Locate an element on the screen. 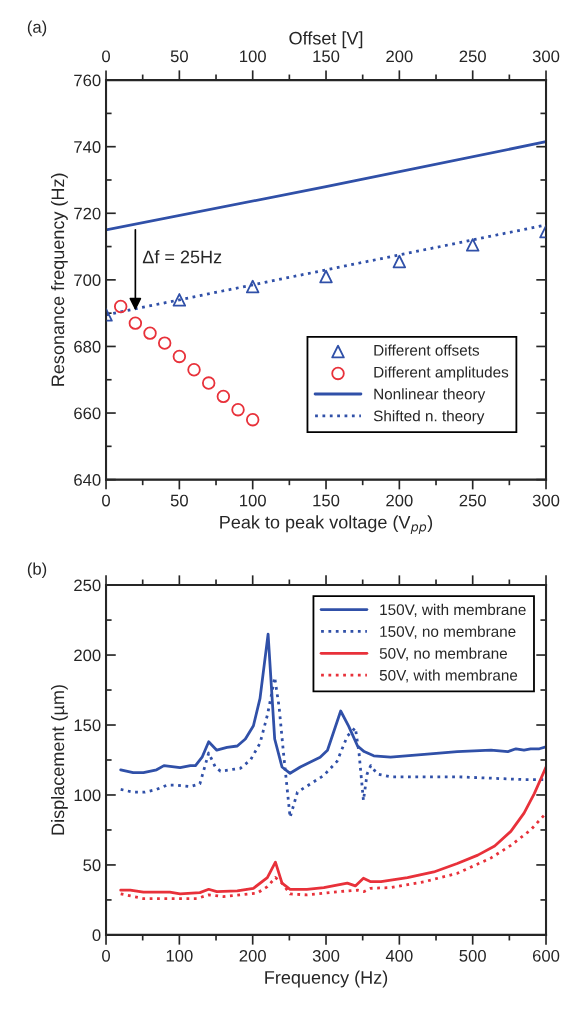  x-axis-title: Peak to peak voltage (V$_{pp}$) is located at coordinates (326, 524).